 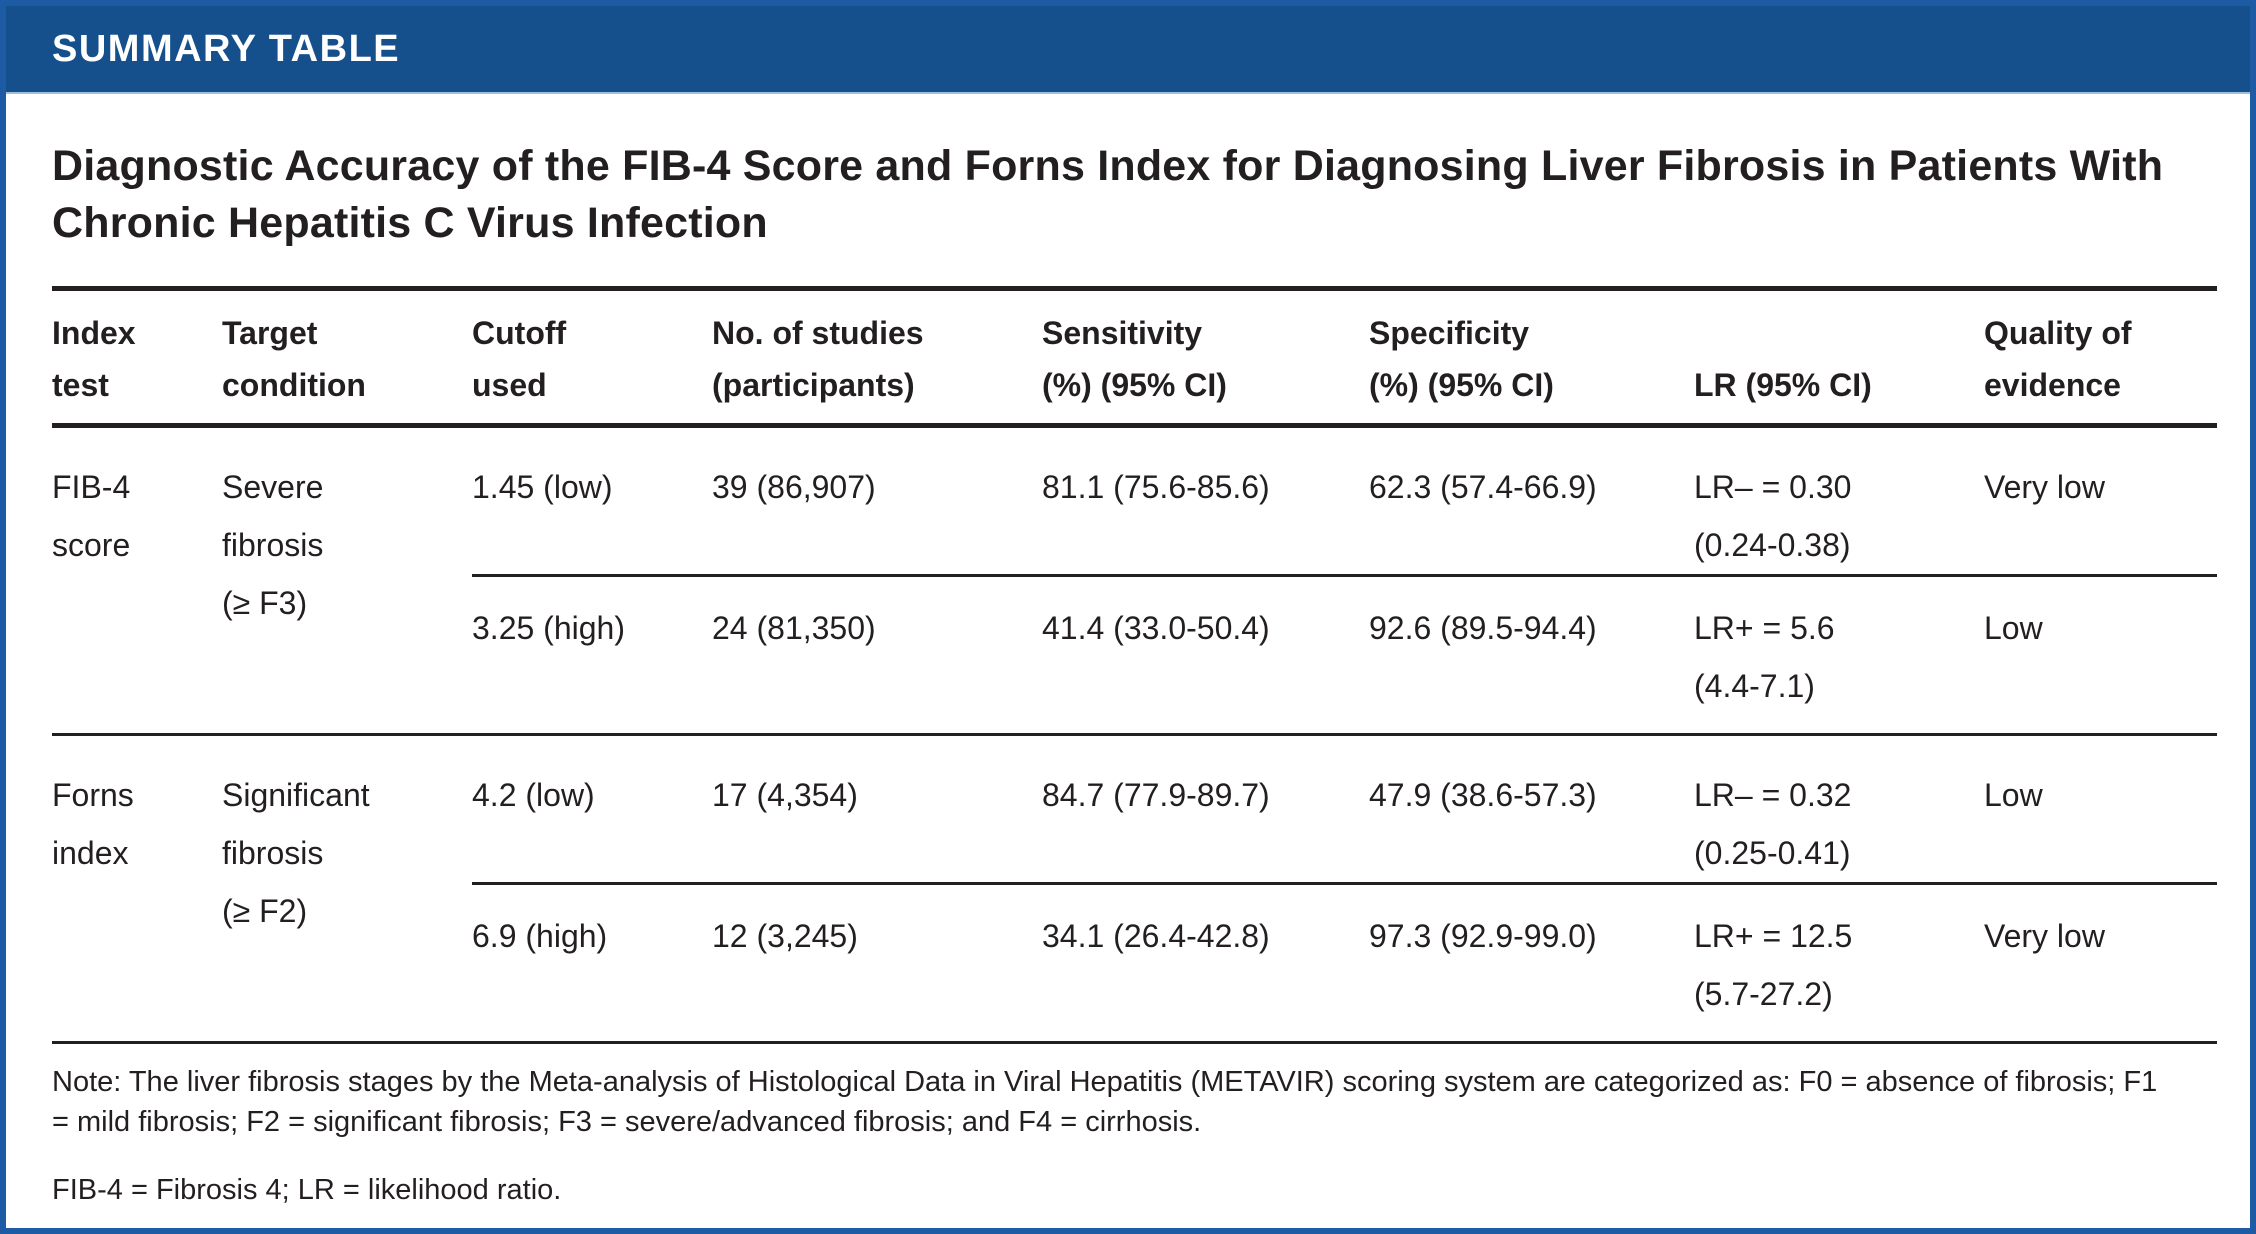 What do you see at coordinates (273, 545) in the screenshot?
I see `cell-target-condition-fib4: Severe fibrosis (≥ F3)` at bounding box center [273, 545].